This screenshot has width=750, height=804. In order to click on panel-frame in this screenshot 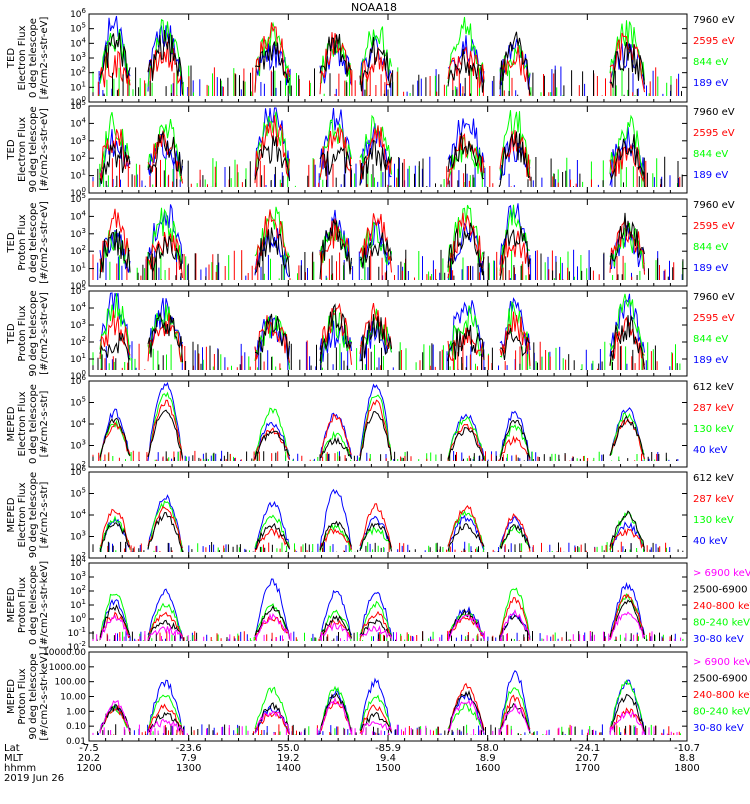, I will do `click(388, 242)`.